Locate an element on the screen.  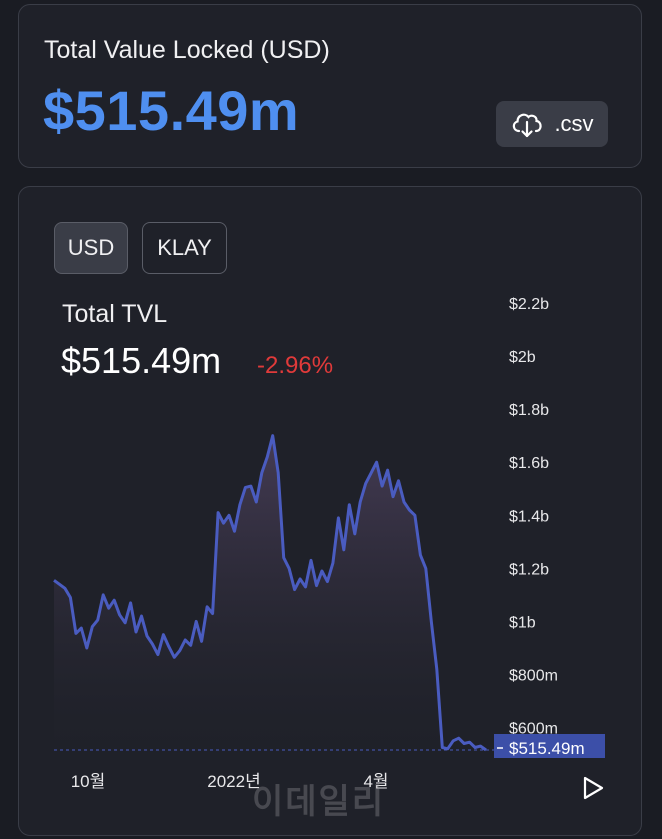
y-tick-label-2: $1.8b is located at coordinates (529, 410).